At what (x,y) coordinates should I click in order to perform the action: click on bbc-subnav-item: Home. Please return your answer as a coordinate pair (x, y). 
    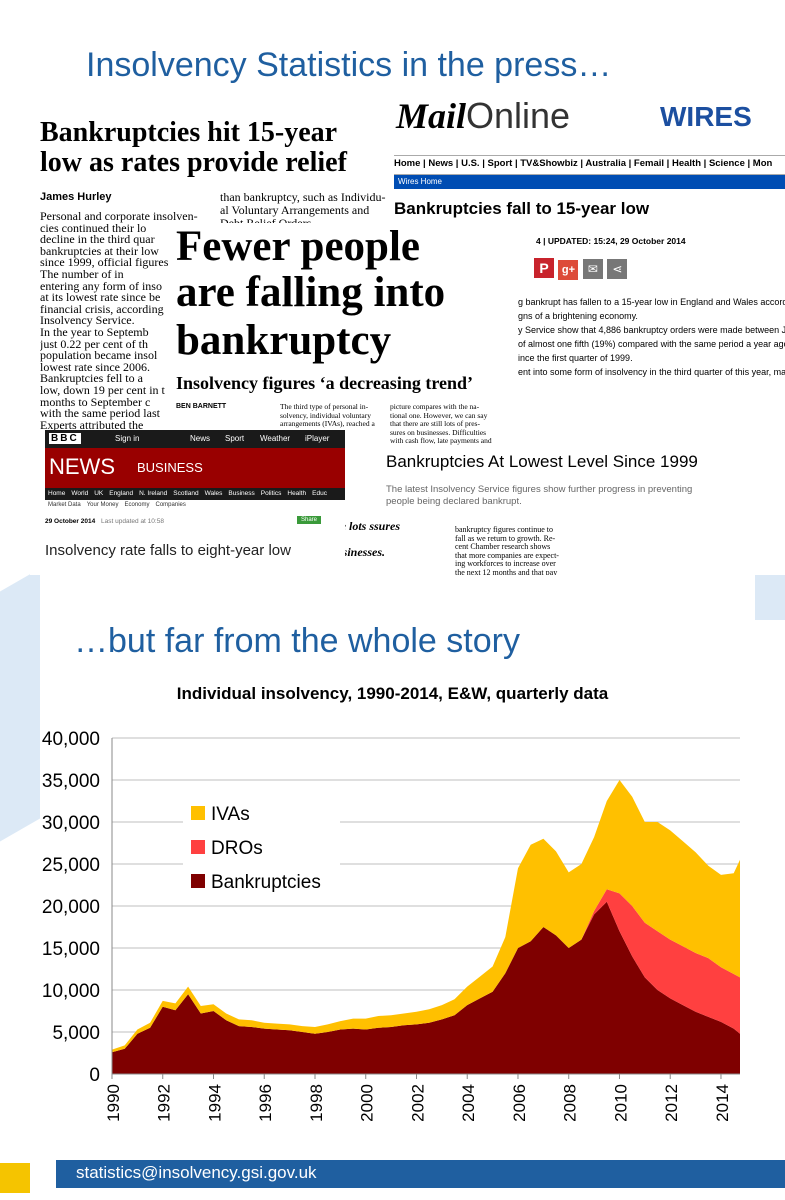
    Looking at the image, I should click on (57, 493).